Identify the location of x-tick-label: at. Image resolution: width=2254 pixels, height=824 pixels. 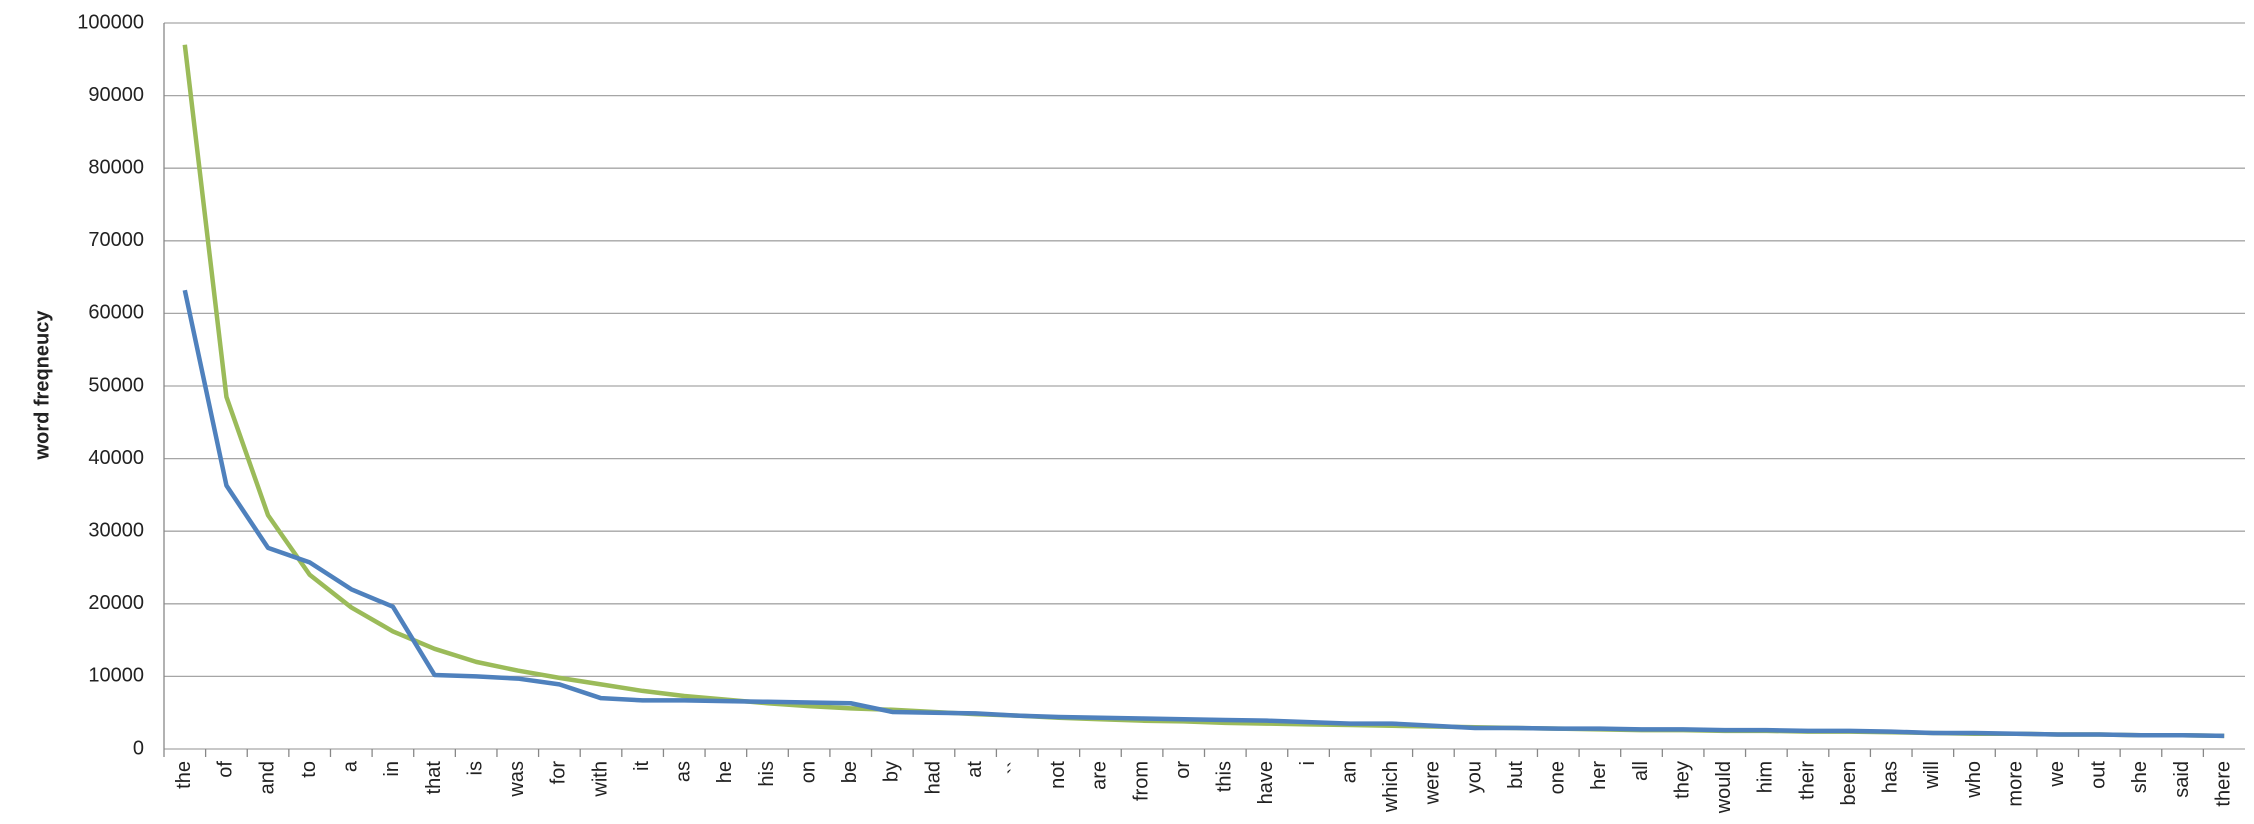
(975, 769).